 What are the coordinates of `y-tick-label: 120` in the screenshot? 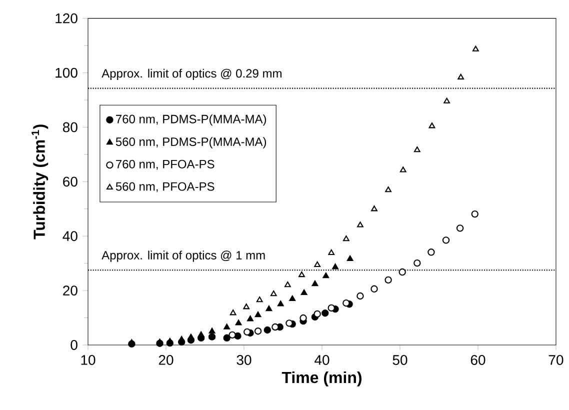 It's located at (67, 18).